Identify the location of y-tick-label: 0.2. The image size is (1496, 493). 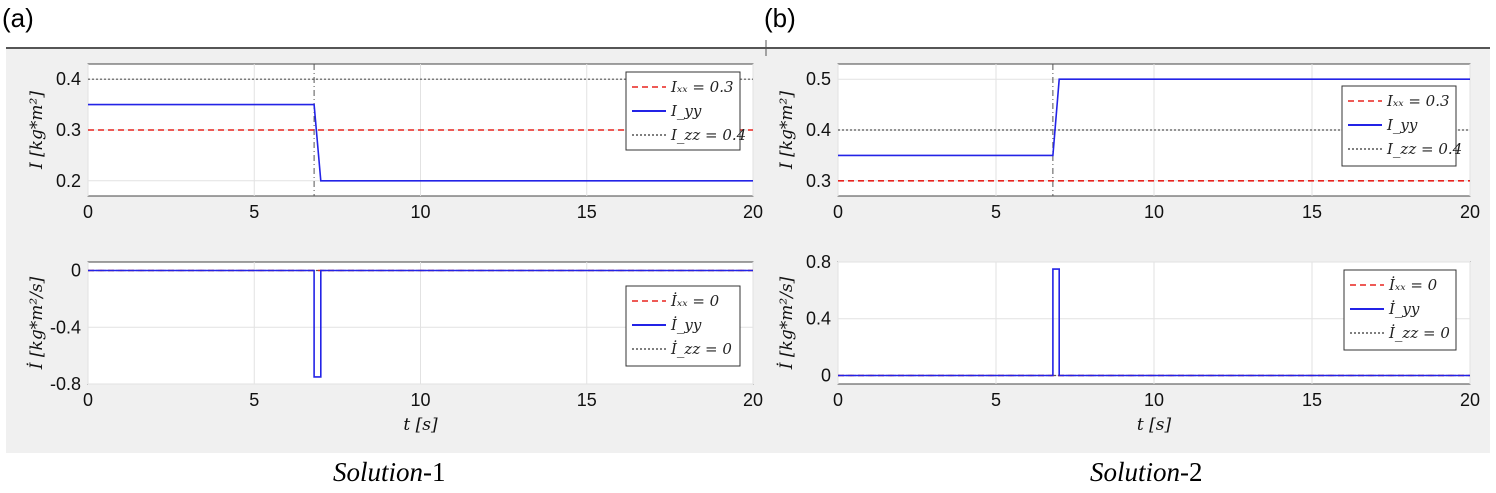
(68, 181).